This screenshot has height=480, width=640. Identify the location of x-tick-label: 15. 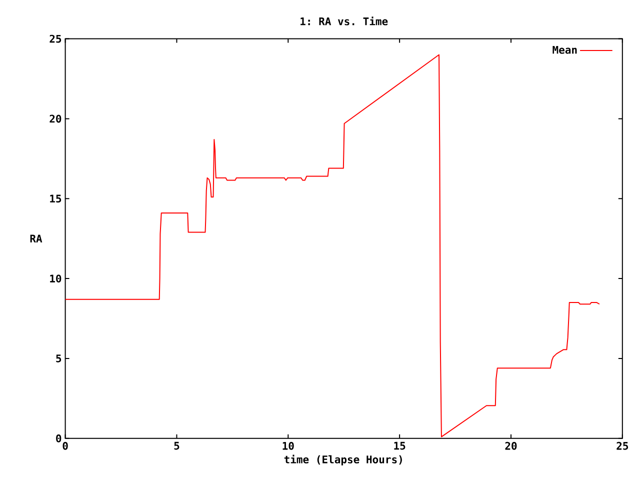
(400, 446).